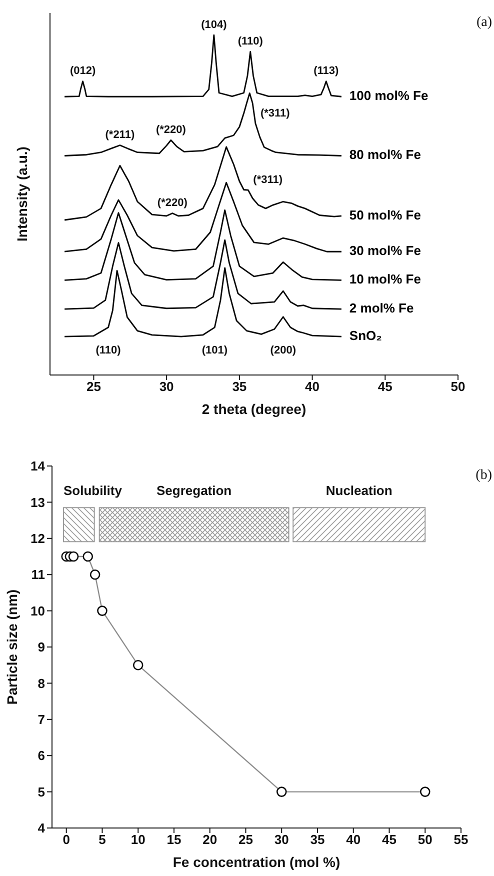 The image size is (494, 876). I want to click on annotation: (104), so click(214, 25).